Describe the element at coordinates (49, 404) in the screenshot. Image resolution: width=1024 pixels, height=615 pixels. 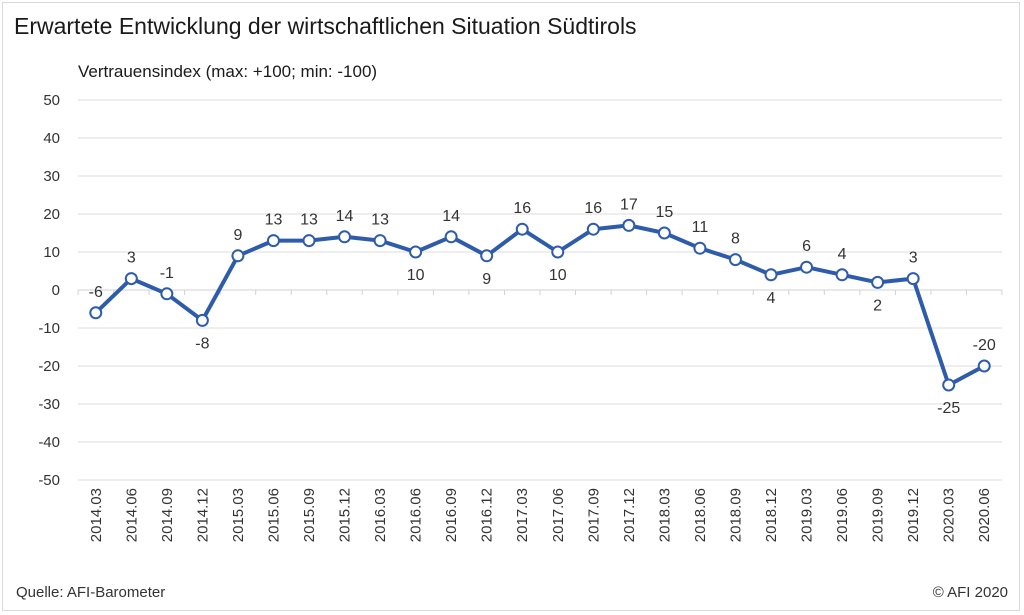
I see `y-tick-label: -30` at that location.